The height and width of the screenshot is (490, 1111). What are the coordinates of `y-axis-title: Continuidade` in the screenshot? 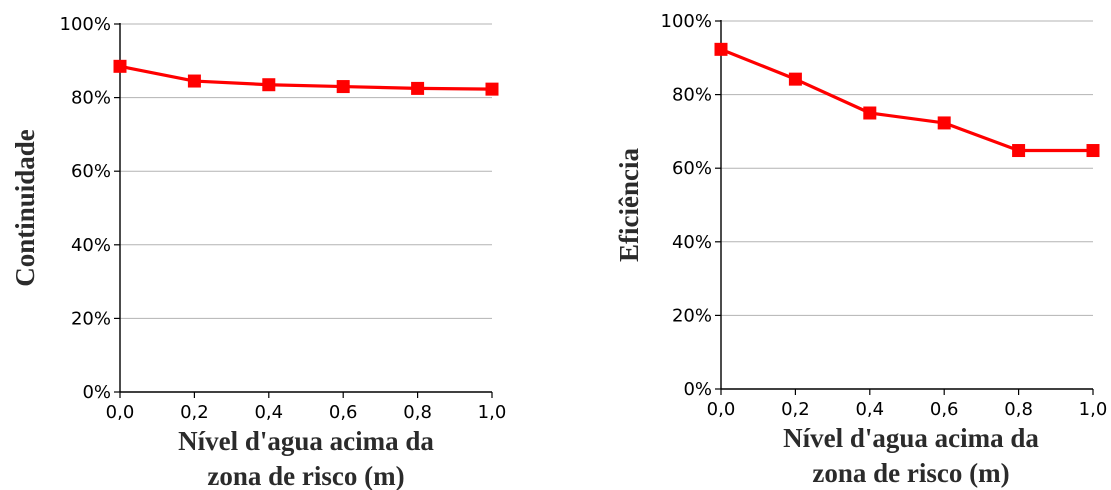 It's located at (25, 208).